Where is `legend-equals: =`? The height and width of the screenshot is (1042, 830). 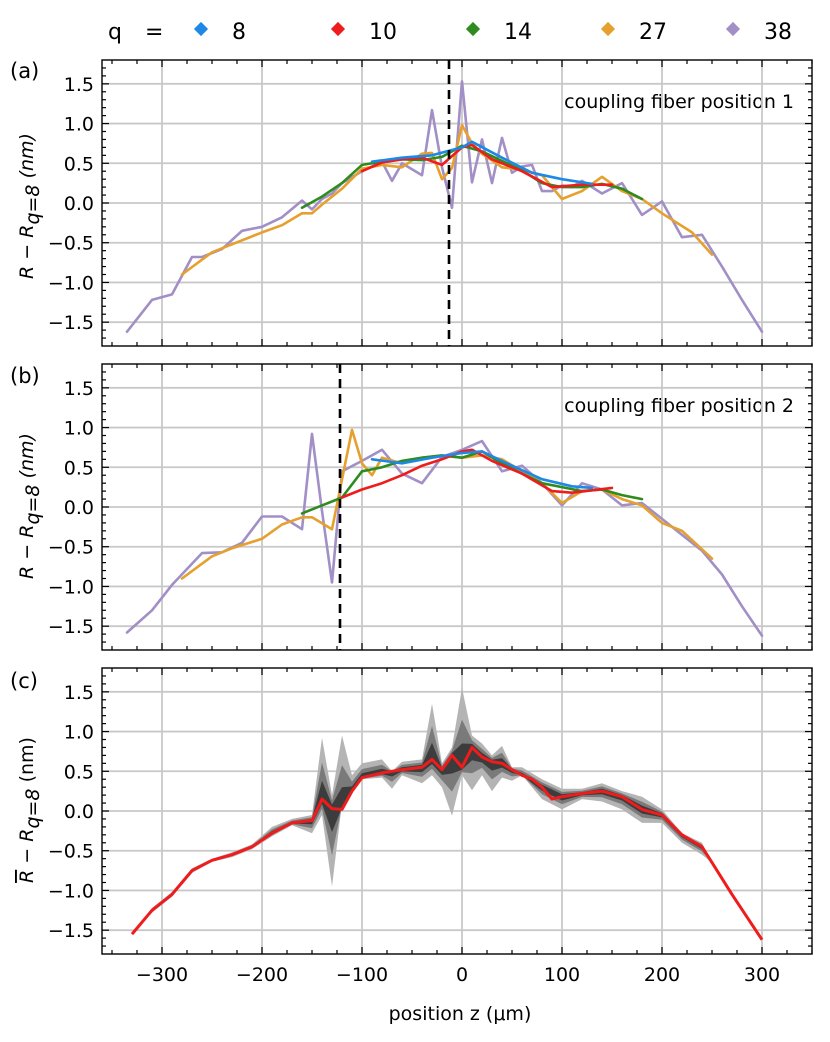
legend-equals: = is located at coordinates (154, 32).